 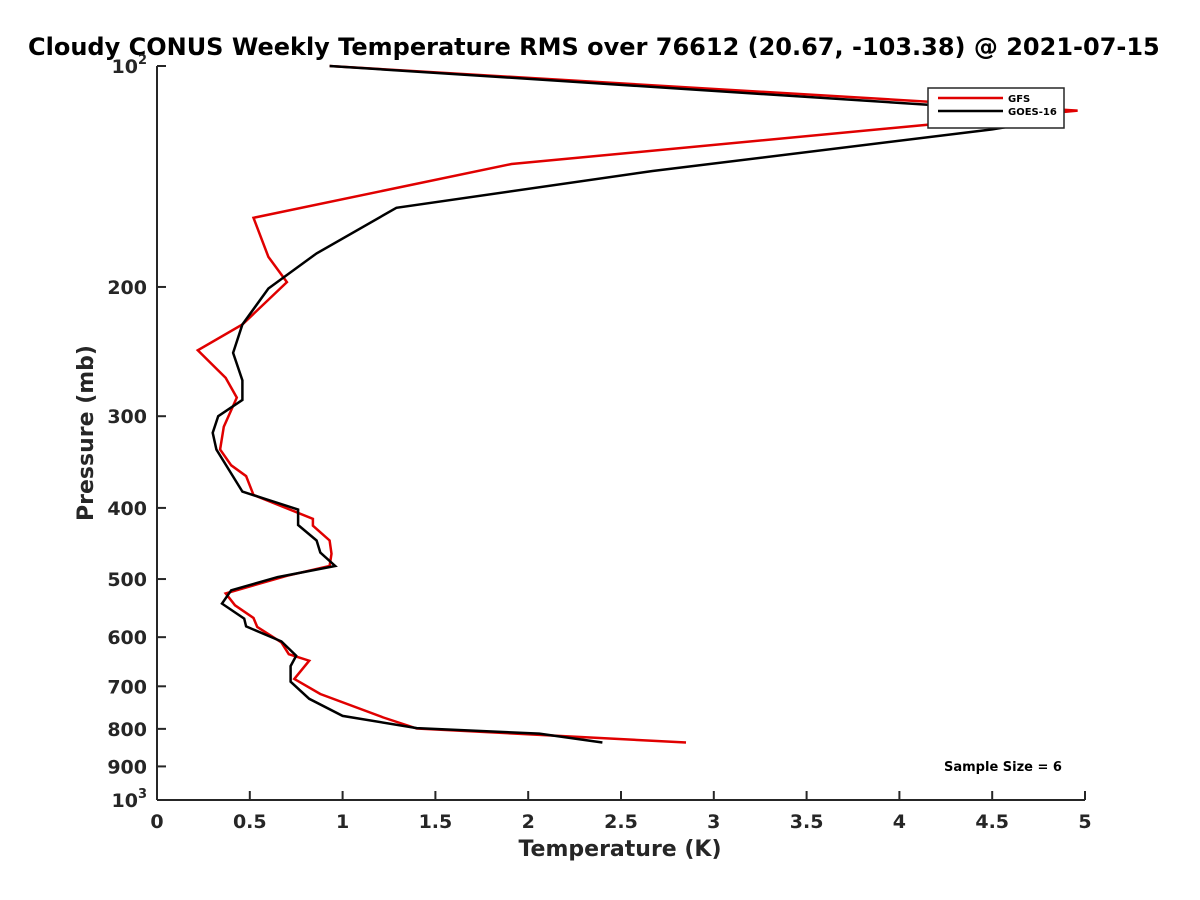 What do you see at coordinates (86, 433) in the screenshot?
I see `y-axis-label: Pressure (mb)` at bounding box center [86, 433].